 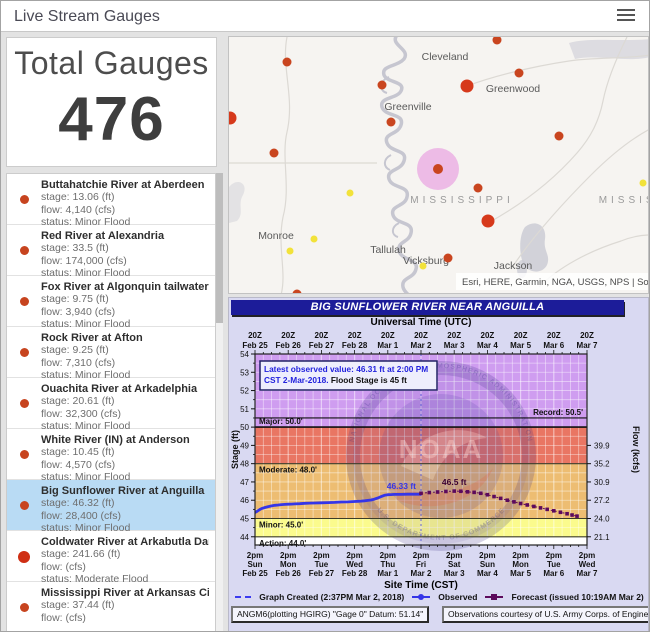 What do you see at coordinates (461, 200) in the screenshot?
I see `map-region-label: MISSISSIPPI` at bounding box center [461, 200].